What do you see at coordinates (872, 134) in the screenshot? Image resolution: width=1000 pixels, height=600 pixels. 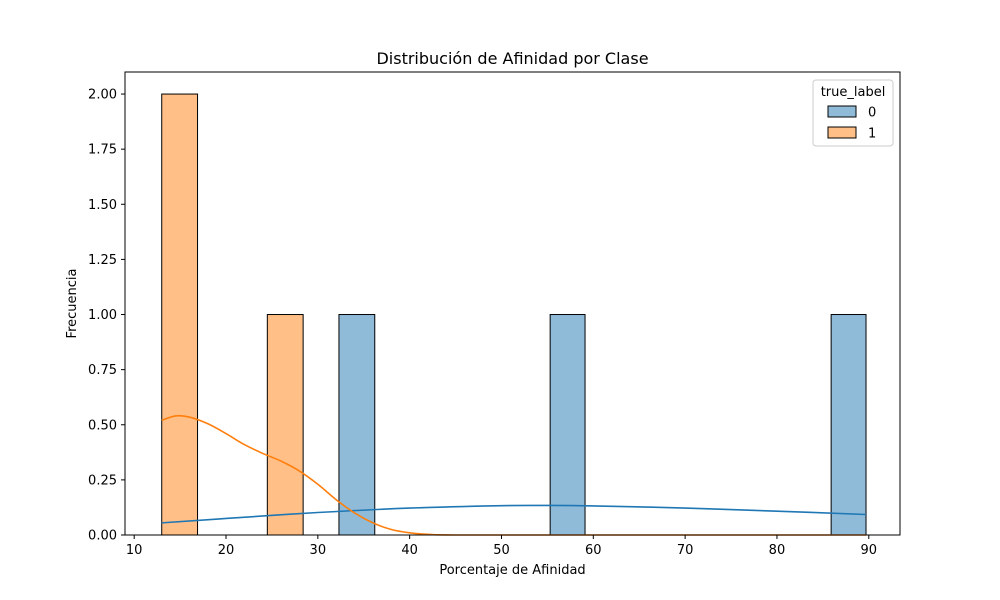 I see `legend-label-1: 1` at bounding box center [872, 134].